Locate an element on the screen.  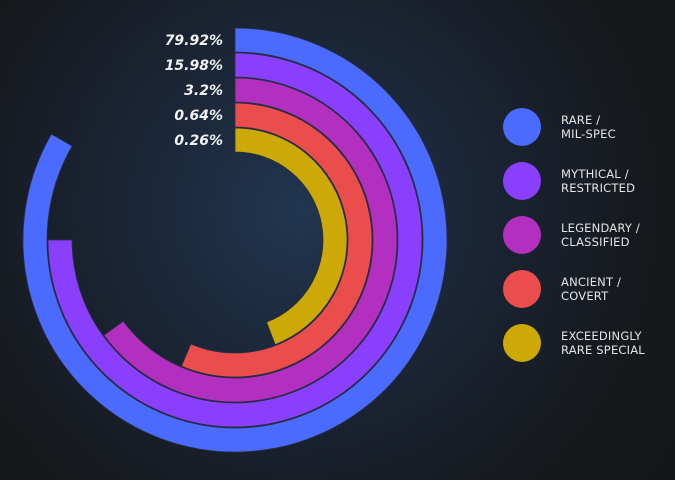
legend-item-legendary: LEGENDARY / CLASSIFIED is located at coordinates (588, 236).